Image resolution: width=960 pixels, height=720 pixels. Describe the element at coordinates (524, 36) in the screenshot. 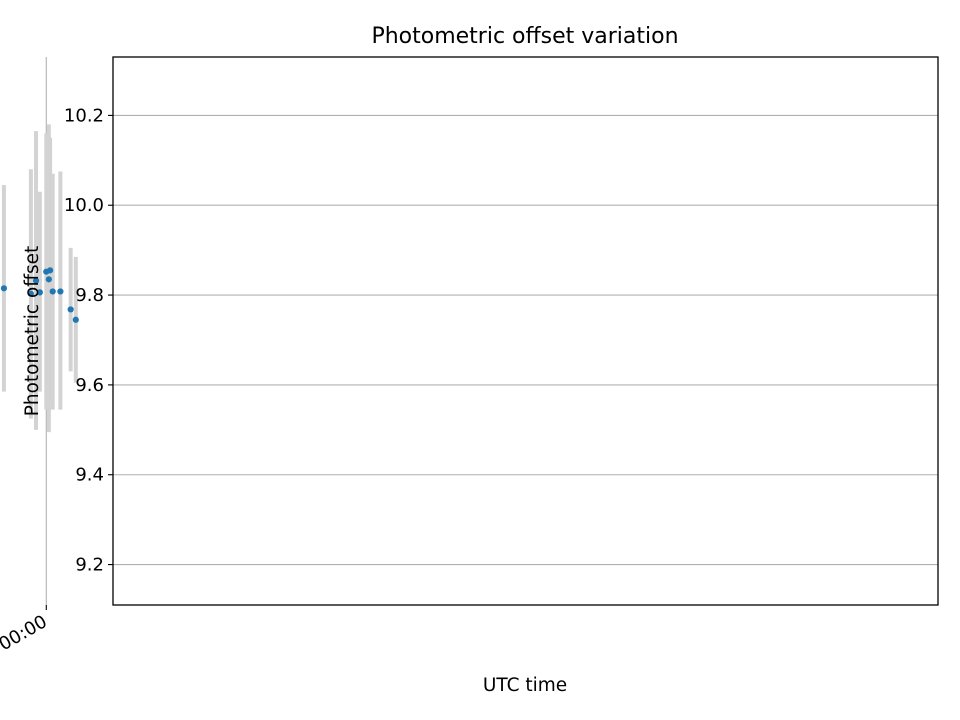

I see `chart-title: Photometric offset variation` at that location.